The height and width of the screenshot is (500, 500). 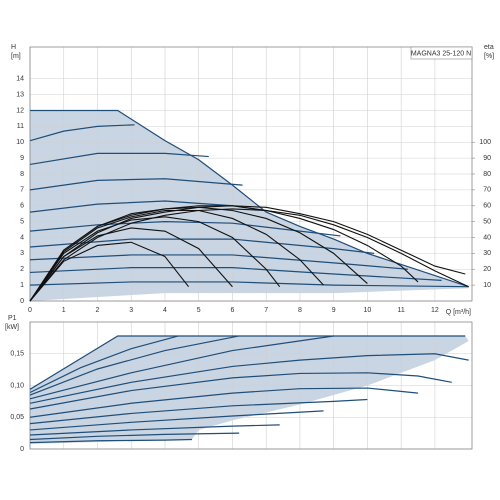 What do you see at coordinates (401, 310) in the screenshot?
I see `x-tick-label: 11` at bounding box center [401, 310].